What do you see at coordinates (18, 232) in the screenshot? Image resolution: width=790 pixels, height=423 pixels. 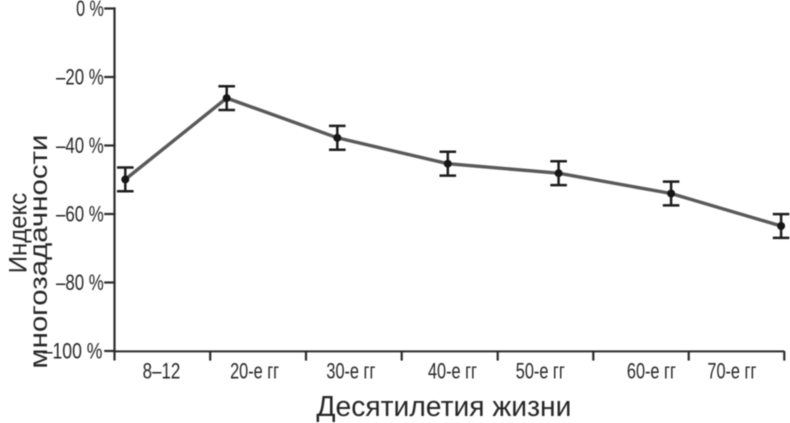 I see `svg-text: Индекс` at bounding box center [18, 232].